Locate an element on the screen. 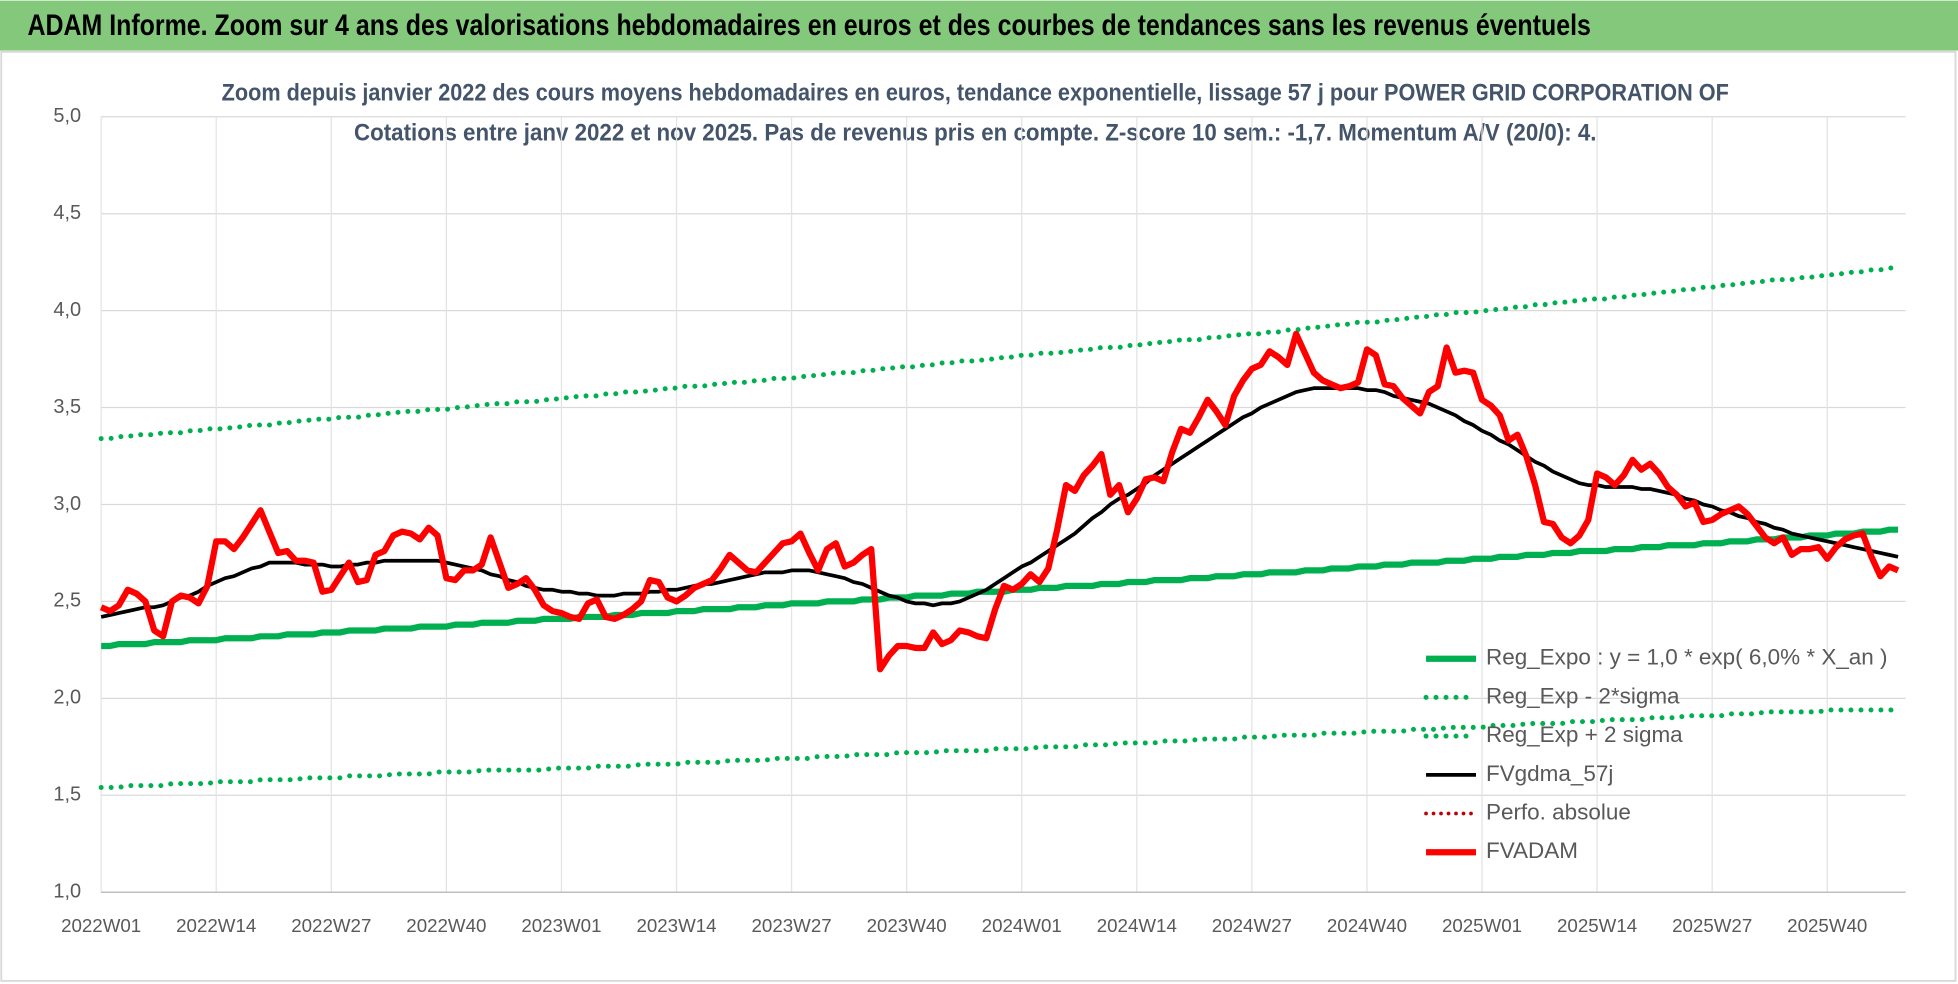 This screenshot has width=1958, height=984. legend-label: Reg_Exp - 2*sigma is located at coordinates (1583, 695).